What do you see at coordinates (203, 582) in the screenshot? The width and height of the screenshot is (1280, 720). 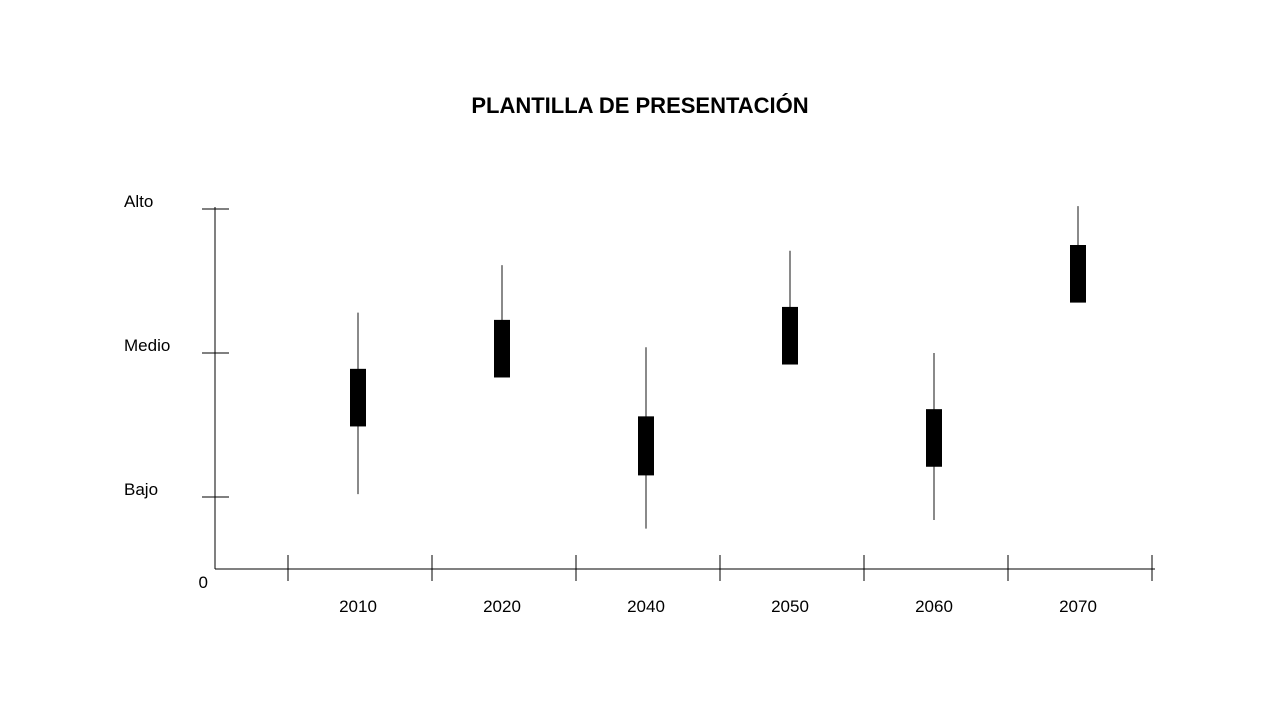 I see `origin-label: 0` at bounding box center [203, 582].